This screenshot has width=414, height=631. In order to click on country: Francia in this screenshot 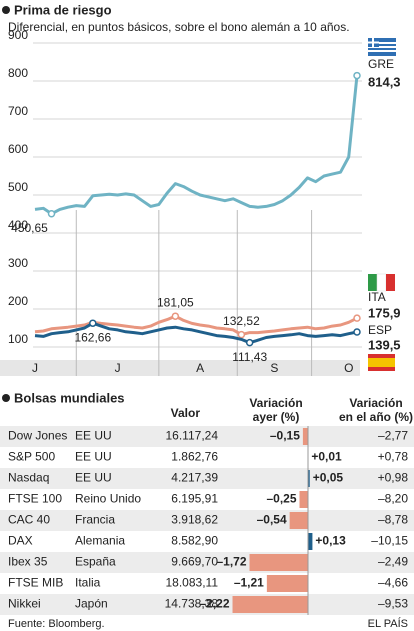, I will do `click(95, 520)`.